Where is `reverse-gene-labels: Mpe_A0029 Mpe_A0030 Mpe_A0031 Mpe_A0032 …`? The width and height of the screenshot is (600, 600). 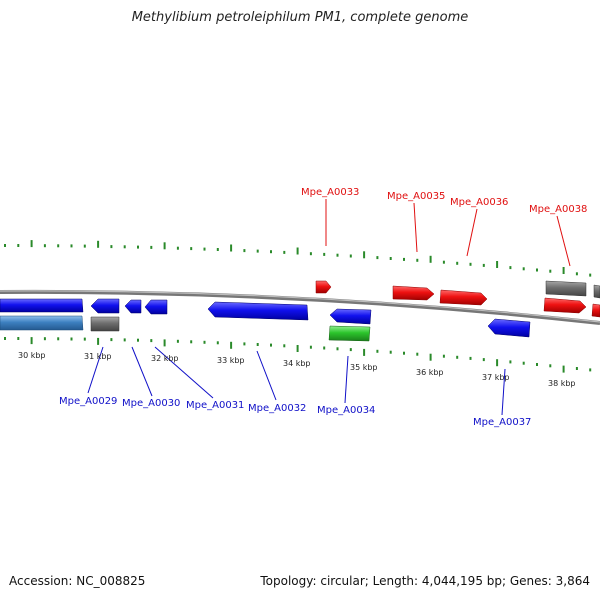 reverse-gene-labels: Mpe_A0029 Mpe_A0030 Mpe_A0031 Mpe_A0032 … is located at coordinates (295, 387).